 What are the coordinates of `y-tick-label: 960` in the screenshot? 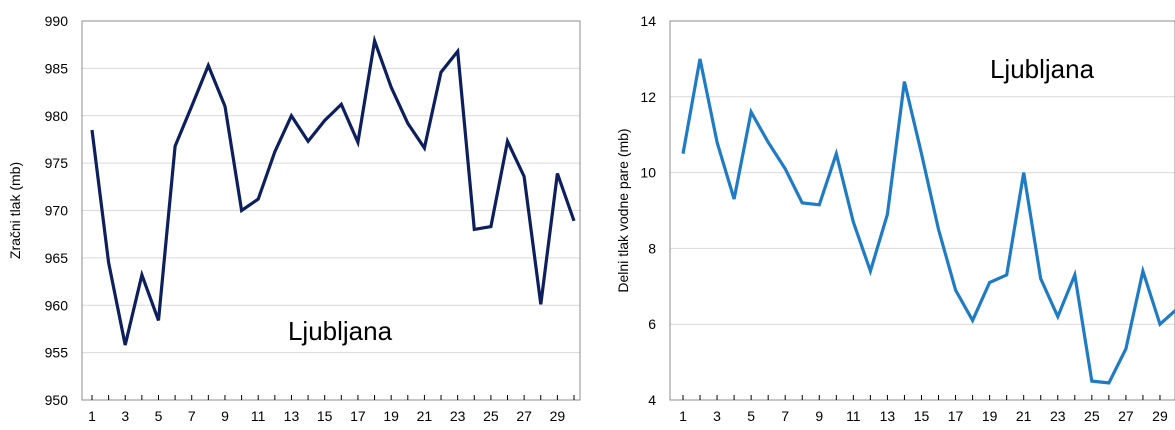 It's located at (57, 305).